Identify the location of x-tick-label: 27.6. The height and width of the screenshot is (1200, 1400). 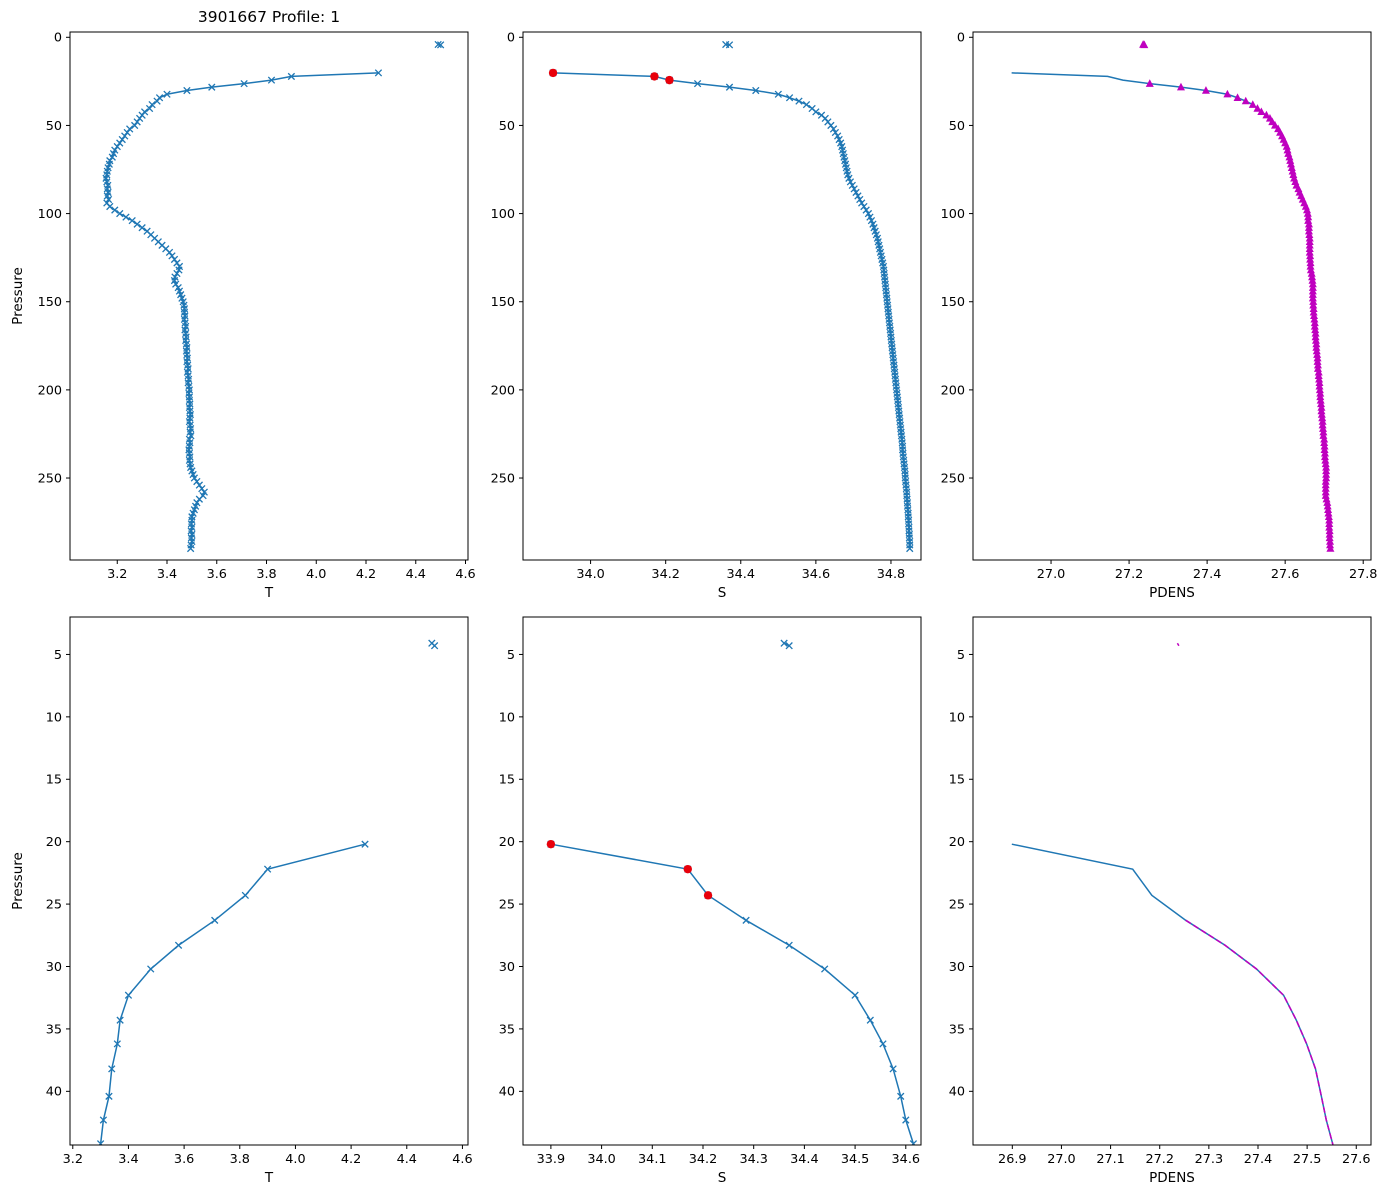
(1356, 1159).